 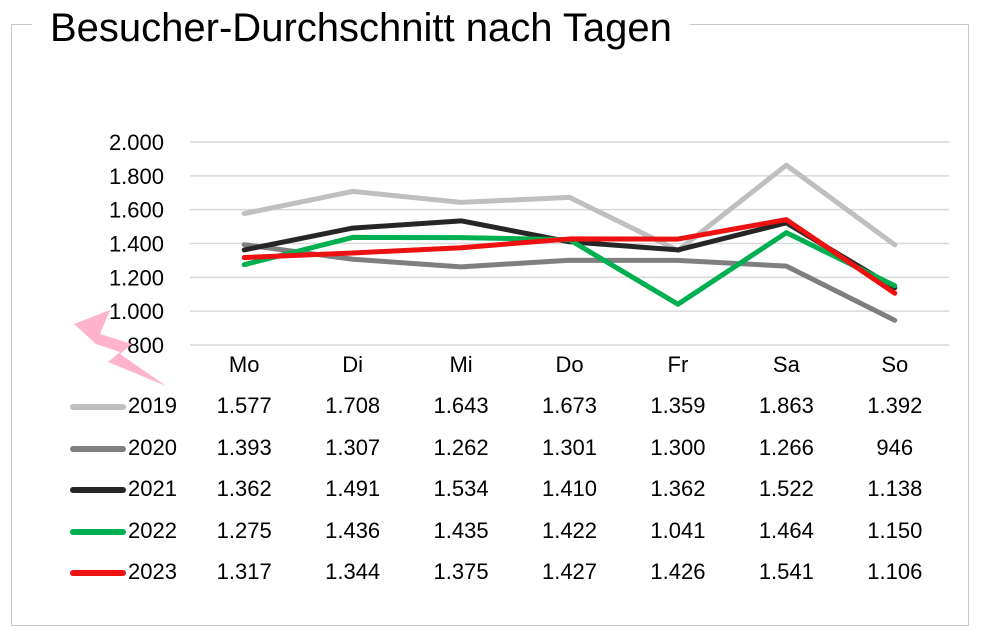 I want to click on x-tick-label: Di, so click(x=352, y=364).